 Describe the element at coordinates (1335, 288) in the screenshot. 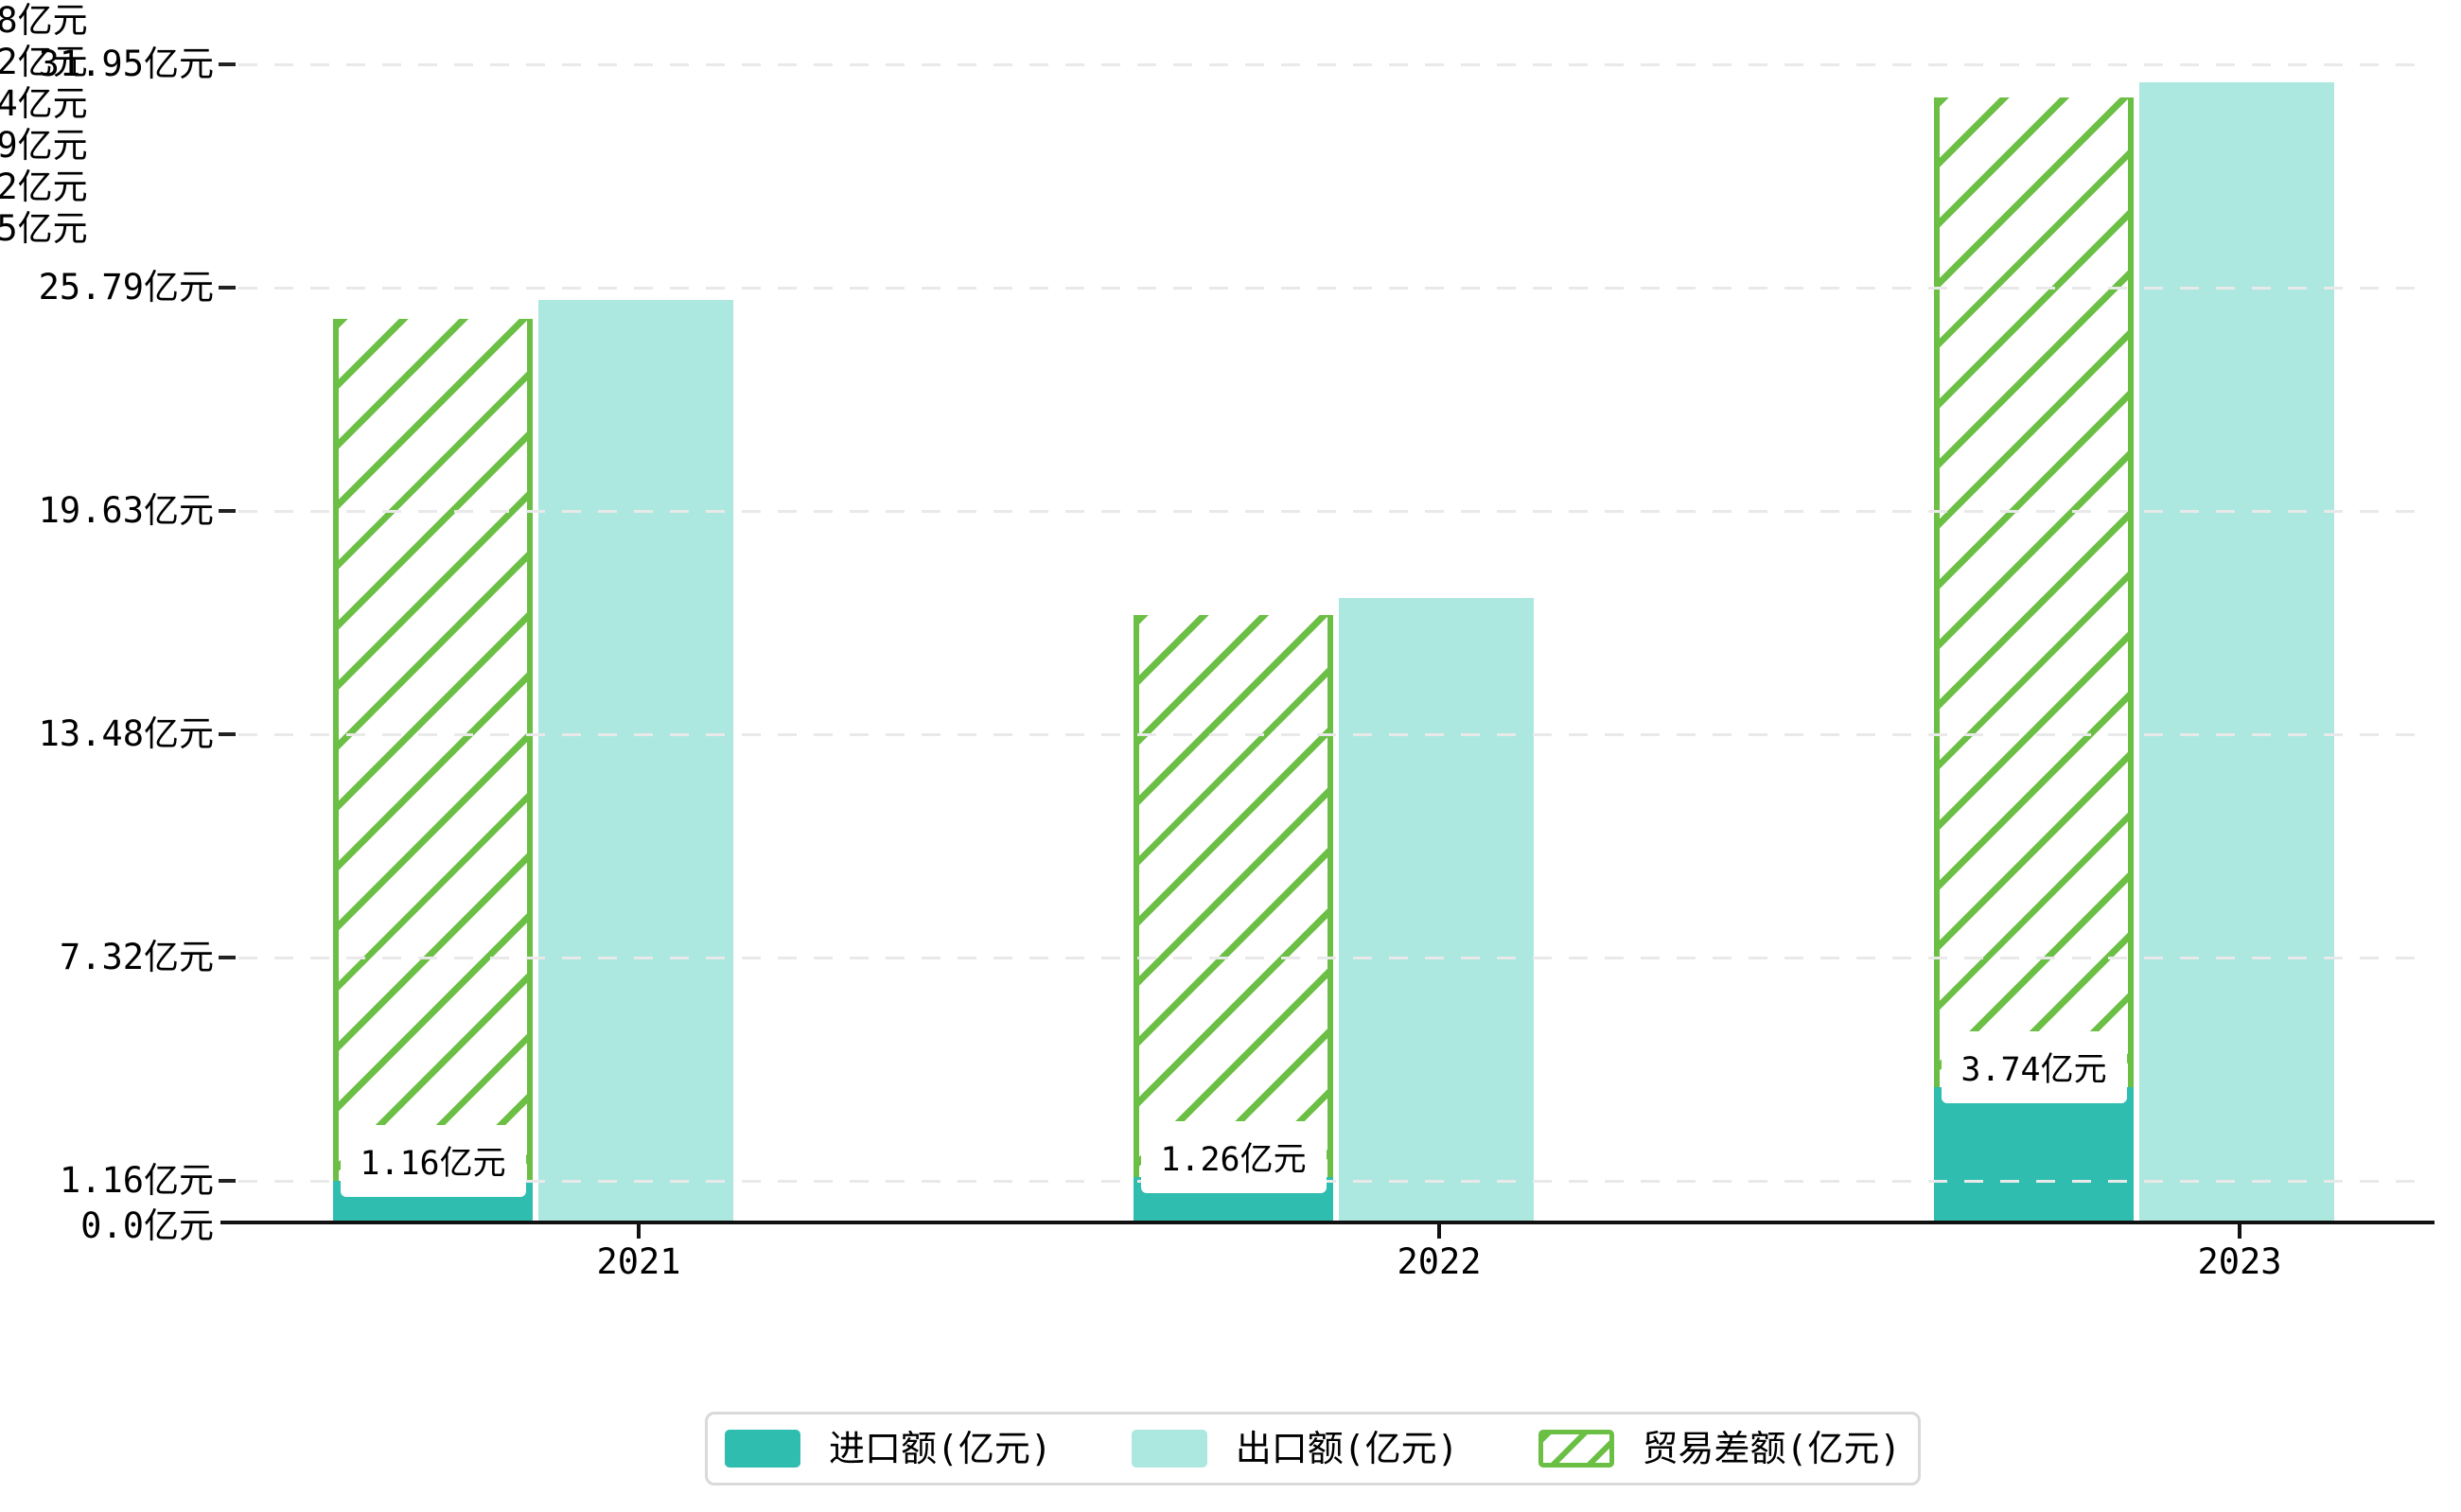

I see `gridline-25.79` at that location.